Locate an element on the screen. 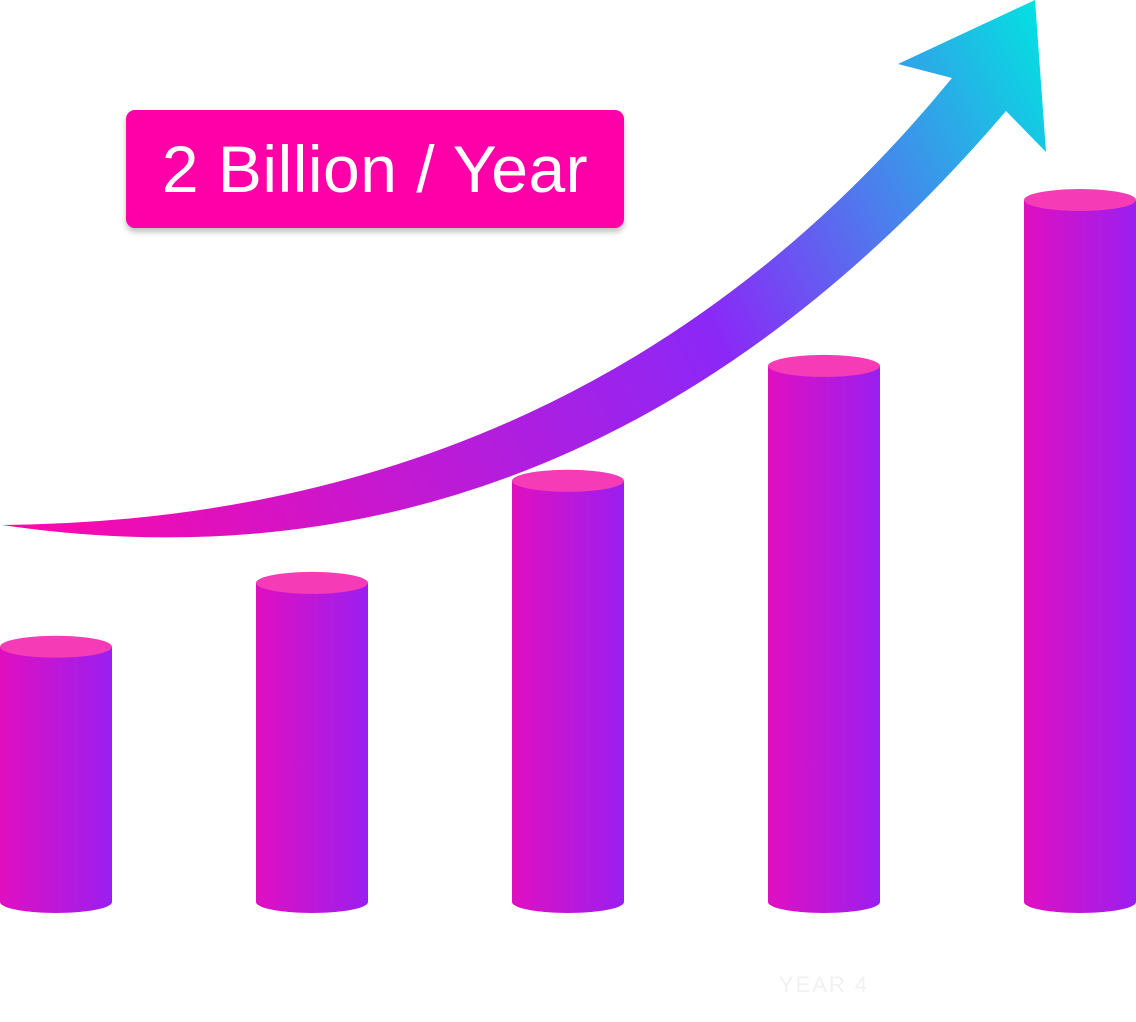 The width and height of the screenshot is (1136, 1022). annotation-callout: 2 Billion / Year is located at coordinates (375, 169).